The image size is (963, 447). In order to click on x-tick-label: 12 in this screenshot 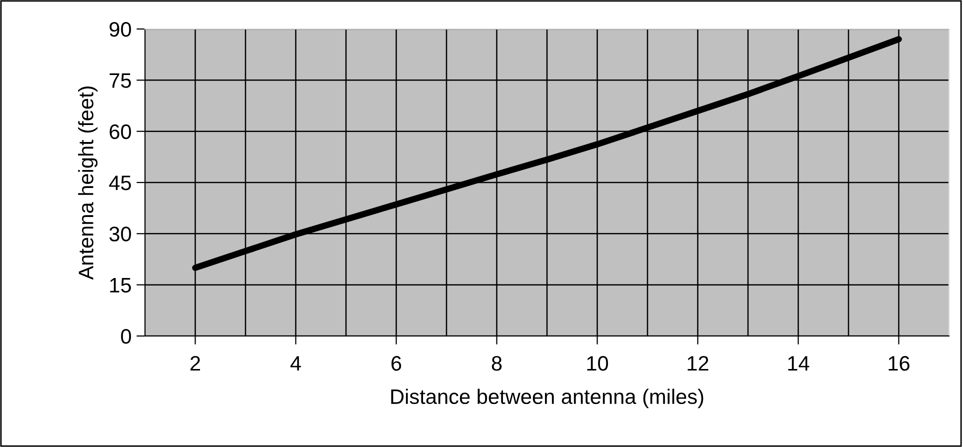, I will do `click(698, 363)`.